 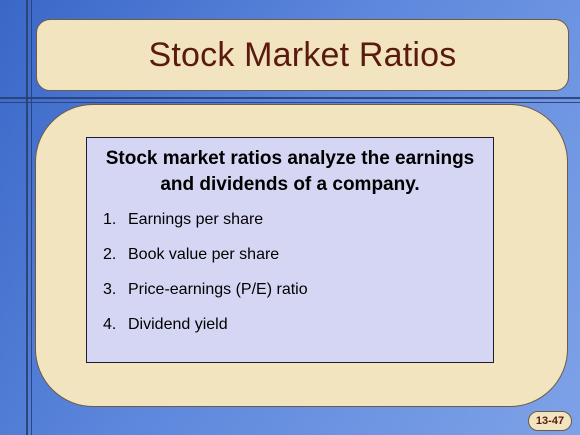 I want to click on list-item-number: 2., so click(x=110, y=254).